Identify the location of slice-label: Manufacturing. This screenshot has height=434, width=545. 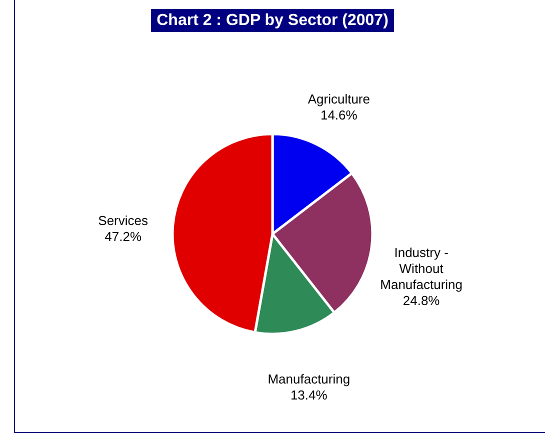
(309, 379).